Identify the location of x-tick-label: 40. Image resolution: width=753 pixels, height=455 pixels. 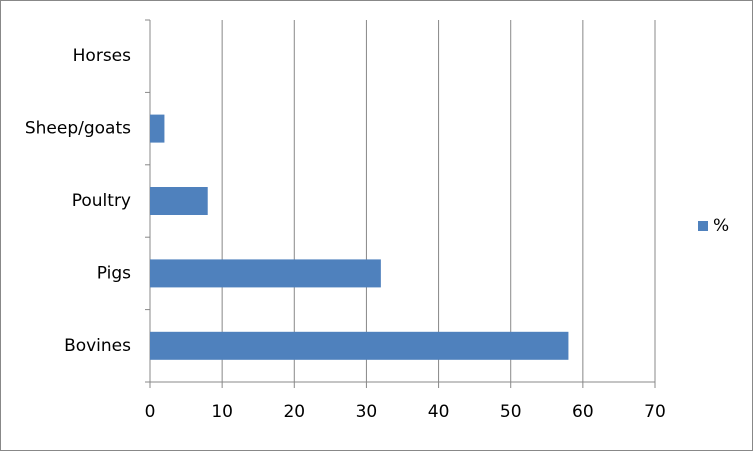
(439, 412).